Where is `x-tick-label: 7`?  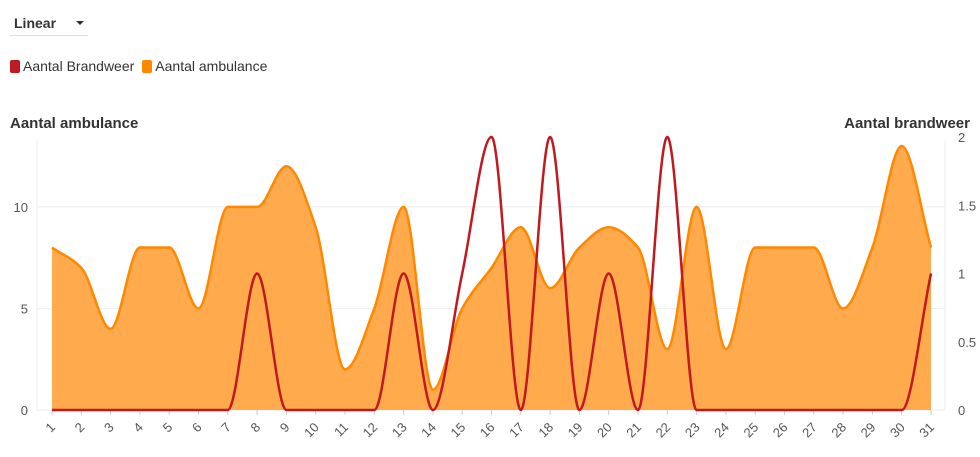
x-tick-label: 7 is located at coordinates (226, 428).